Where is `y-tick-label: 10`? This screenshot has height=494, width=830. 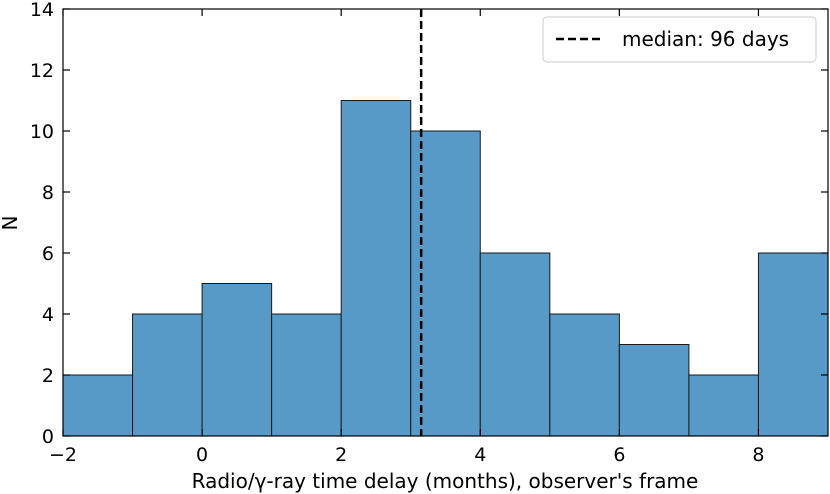 y-tick-label: 10 is located at coordinates (42, 132).